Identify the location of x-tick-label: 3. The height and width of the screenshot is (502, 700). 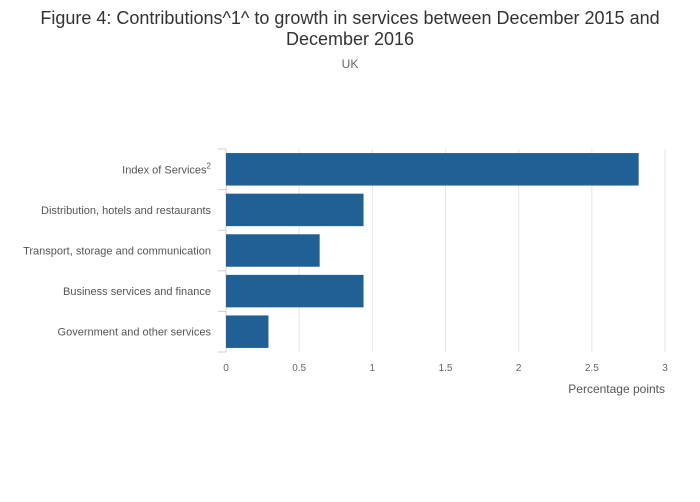
(665, 368).